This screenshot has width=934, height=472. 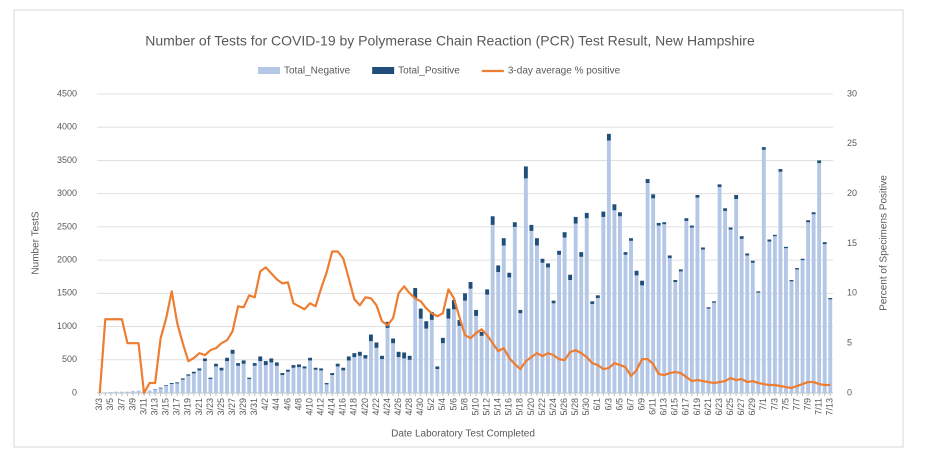 What do you see at coordinates (619, 404) in the screenshot?
I see `x-tick-label: 6/5` at bounding box center [619, 404].